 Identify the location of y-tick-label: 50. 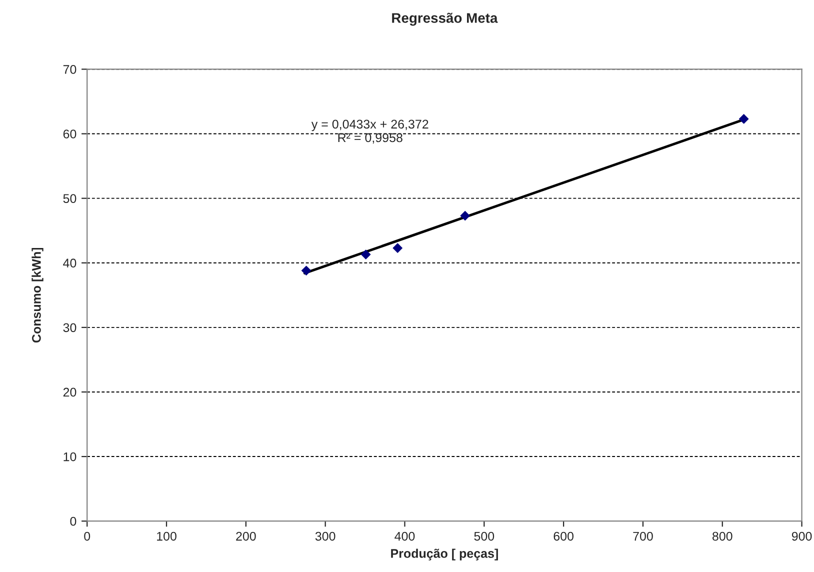
(69, 198).